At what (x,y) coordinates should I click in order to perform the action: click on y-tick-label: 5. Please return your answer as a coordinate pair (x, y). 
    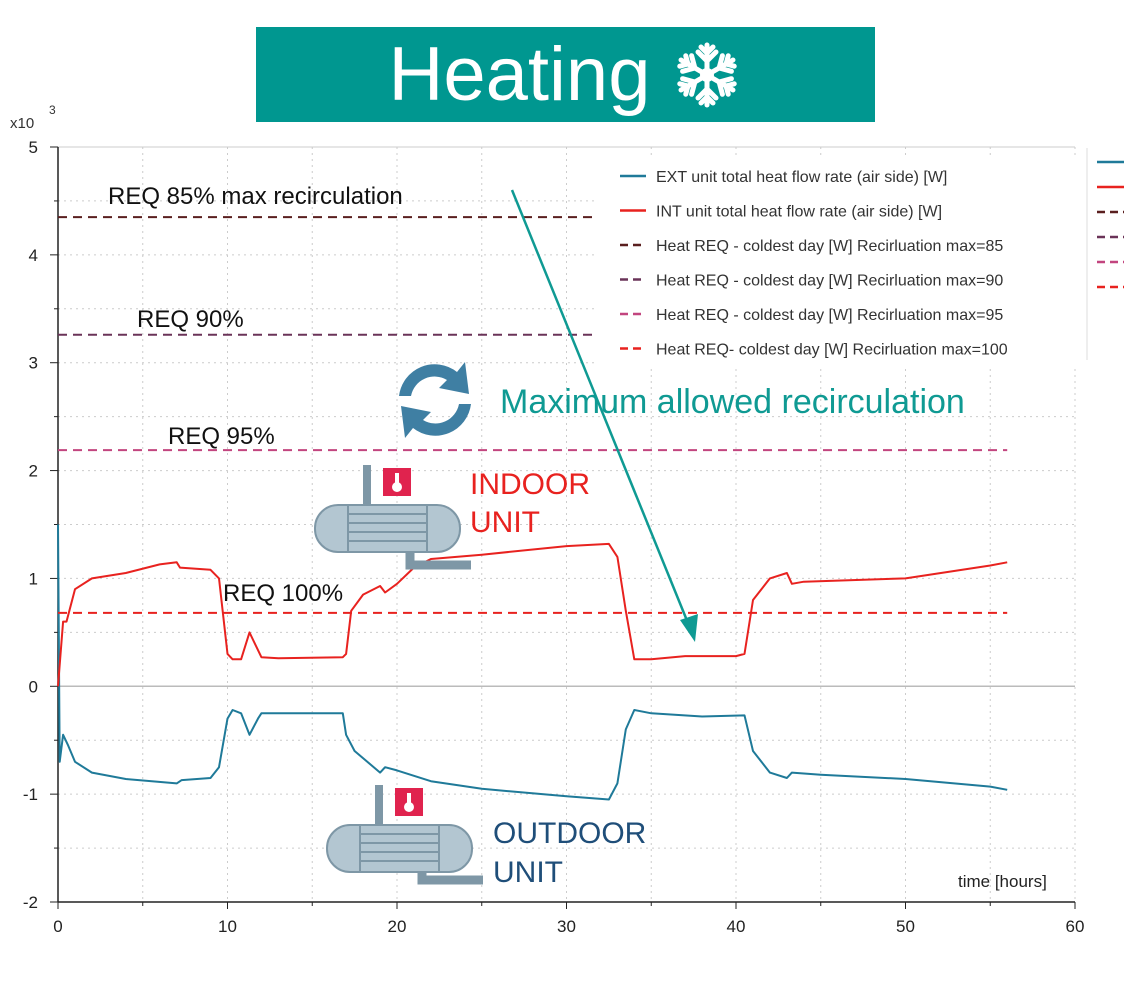
    Looking at the image, I should click on (33, 147).